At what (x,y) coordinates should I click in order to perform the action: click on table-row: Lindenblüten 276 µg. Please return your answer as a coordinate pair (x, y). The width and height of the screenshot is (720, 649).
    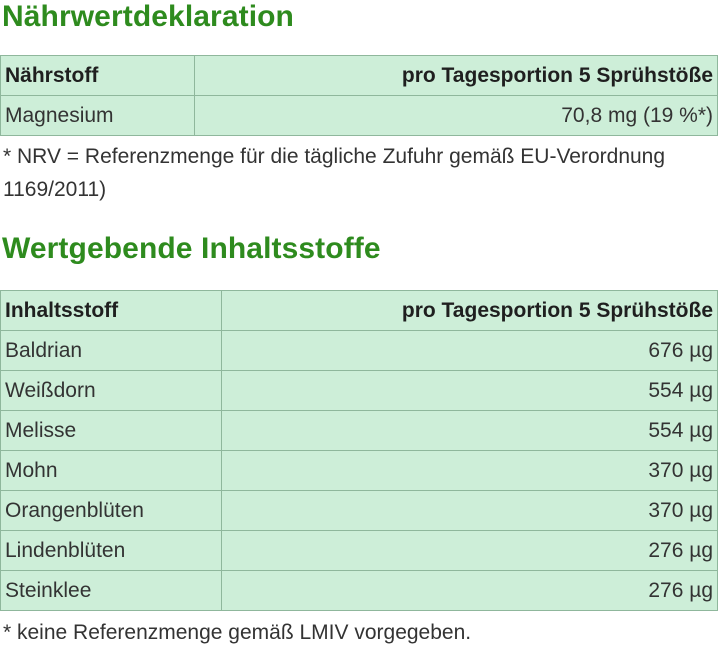
    Looking at the image, I should click on (359, 550).